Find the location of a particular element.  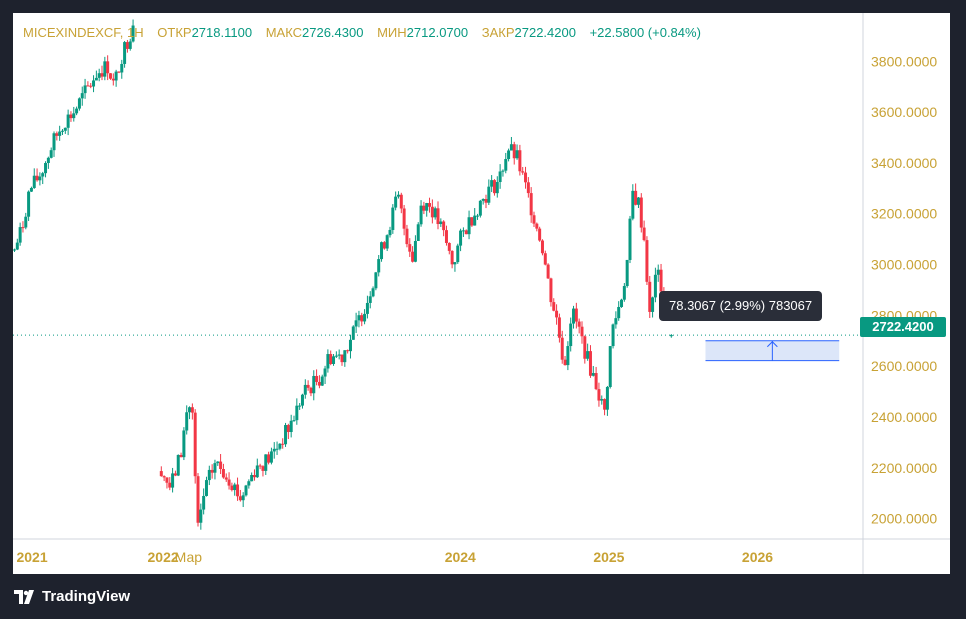

y-tick-label: 3000.0000 is located at coordinates (904, 265).